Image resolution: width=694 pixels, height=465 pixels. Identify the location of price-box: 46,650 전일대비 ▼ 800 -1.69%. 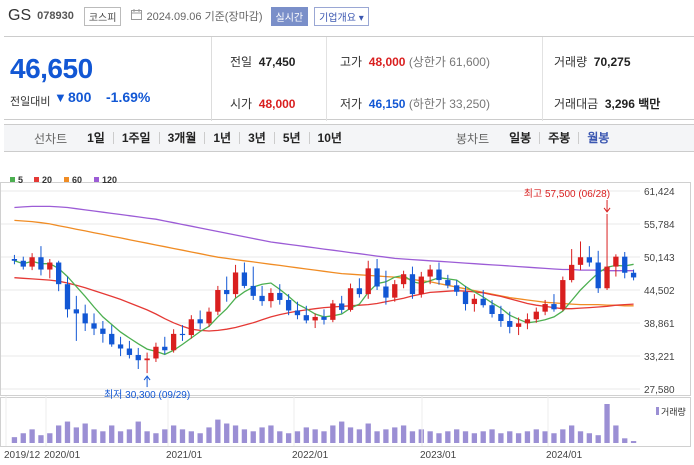
(108, 79).